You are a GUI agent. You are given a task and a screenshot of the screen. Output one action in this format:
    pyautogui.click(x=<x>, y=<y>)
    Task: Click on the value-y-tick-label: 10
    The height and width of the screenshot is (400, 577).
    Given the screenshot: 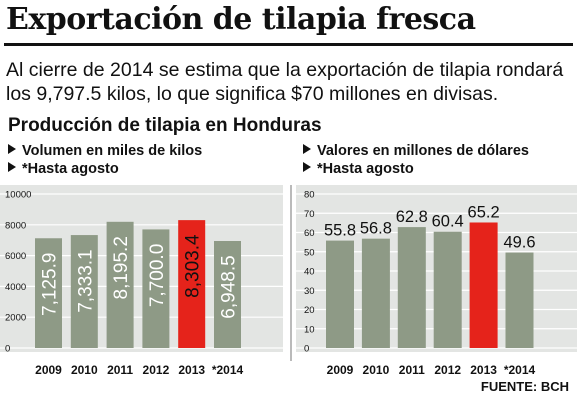 What is the action you would take?
    pyautogui.click(x=309, y=329)
    